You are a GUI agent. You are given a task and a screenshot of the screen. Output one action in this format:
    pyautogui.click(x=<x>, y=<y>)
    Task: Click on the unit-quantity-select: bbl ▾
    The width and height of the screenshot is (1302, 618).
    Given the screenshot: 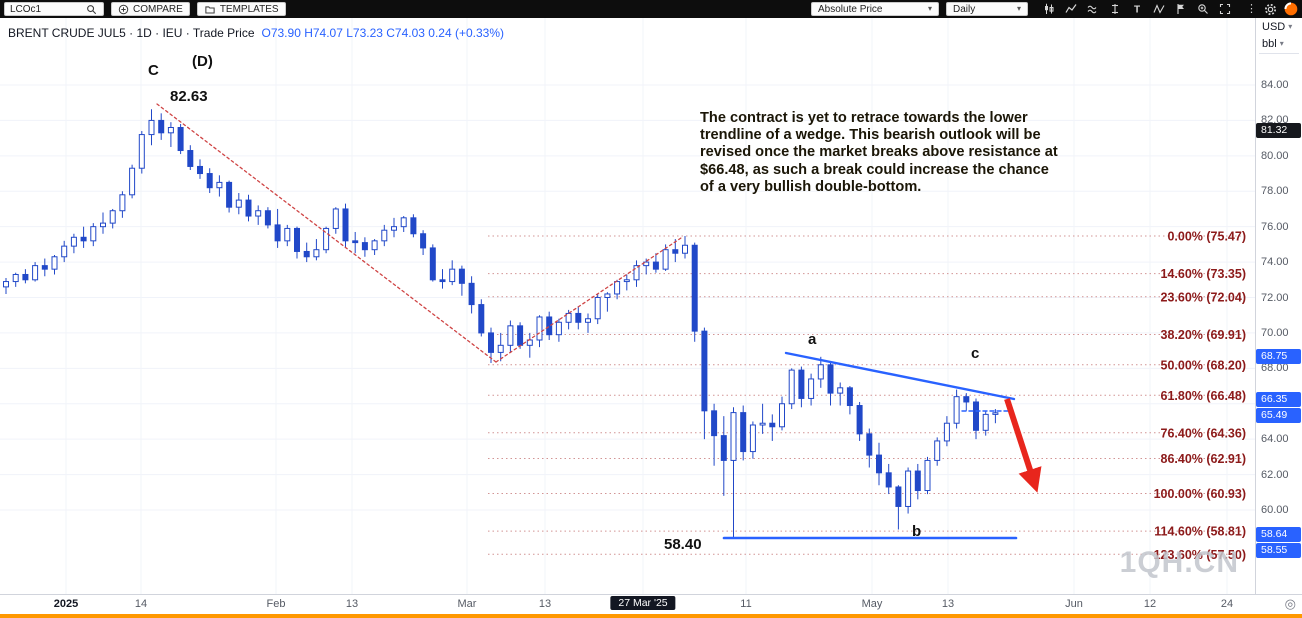 What is the action you would take?
    pyautogui.click(x=1279, y=43)
    